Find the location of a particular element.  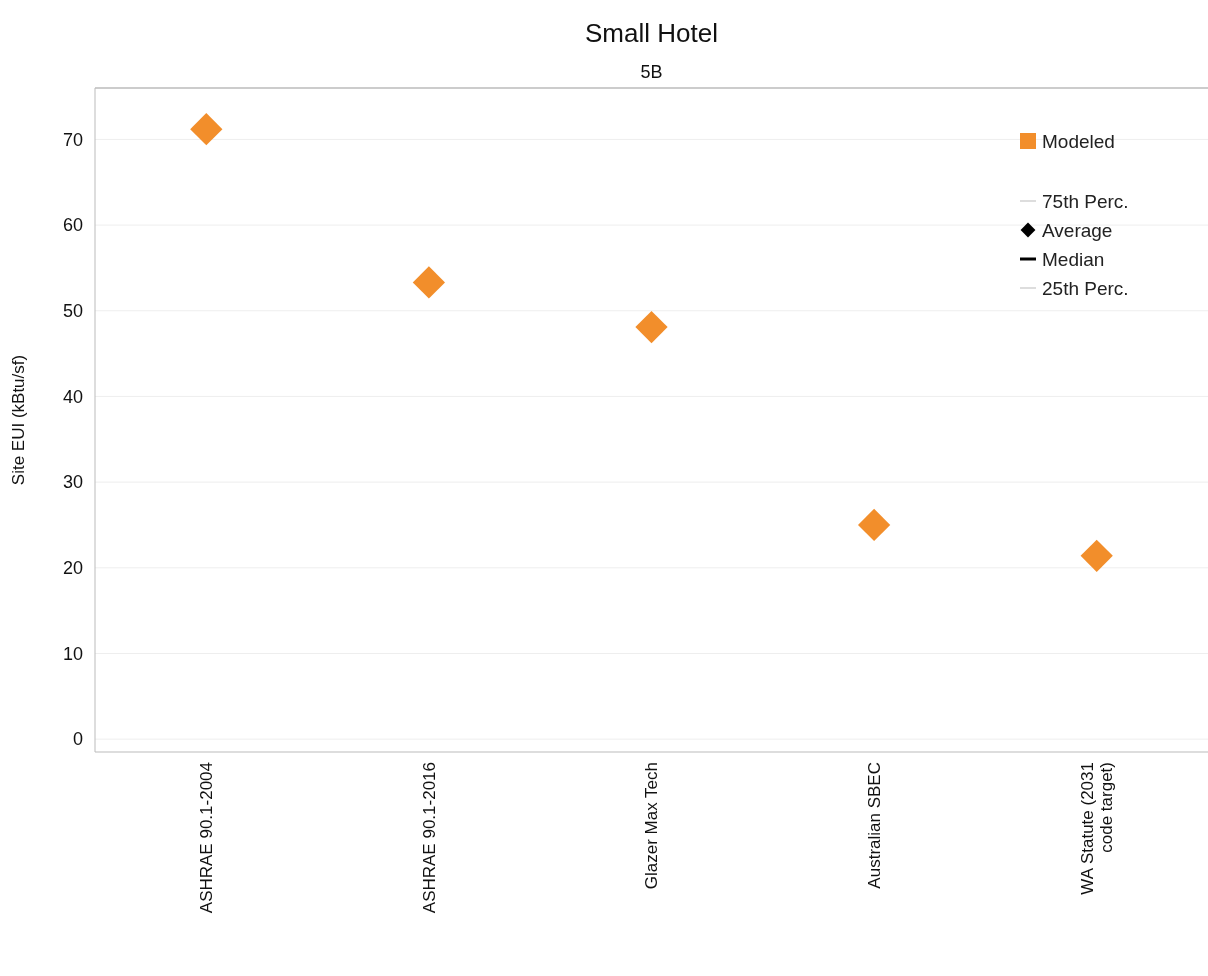

y-axis-title: Site EUI (kBtu/sf) is located at coordinates (18, 420).